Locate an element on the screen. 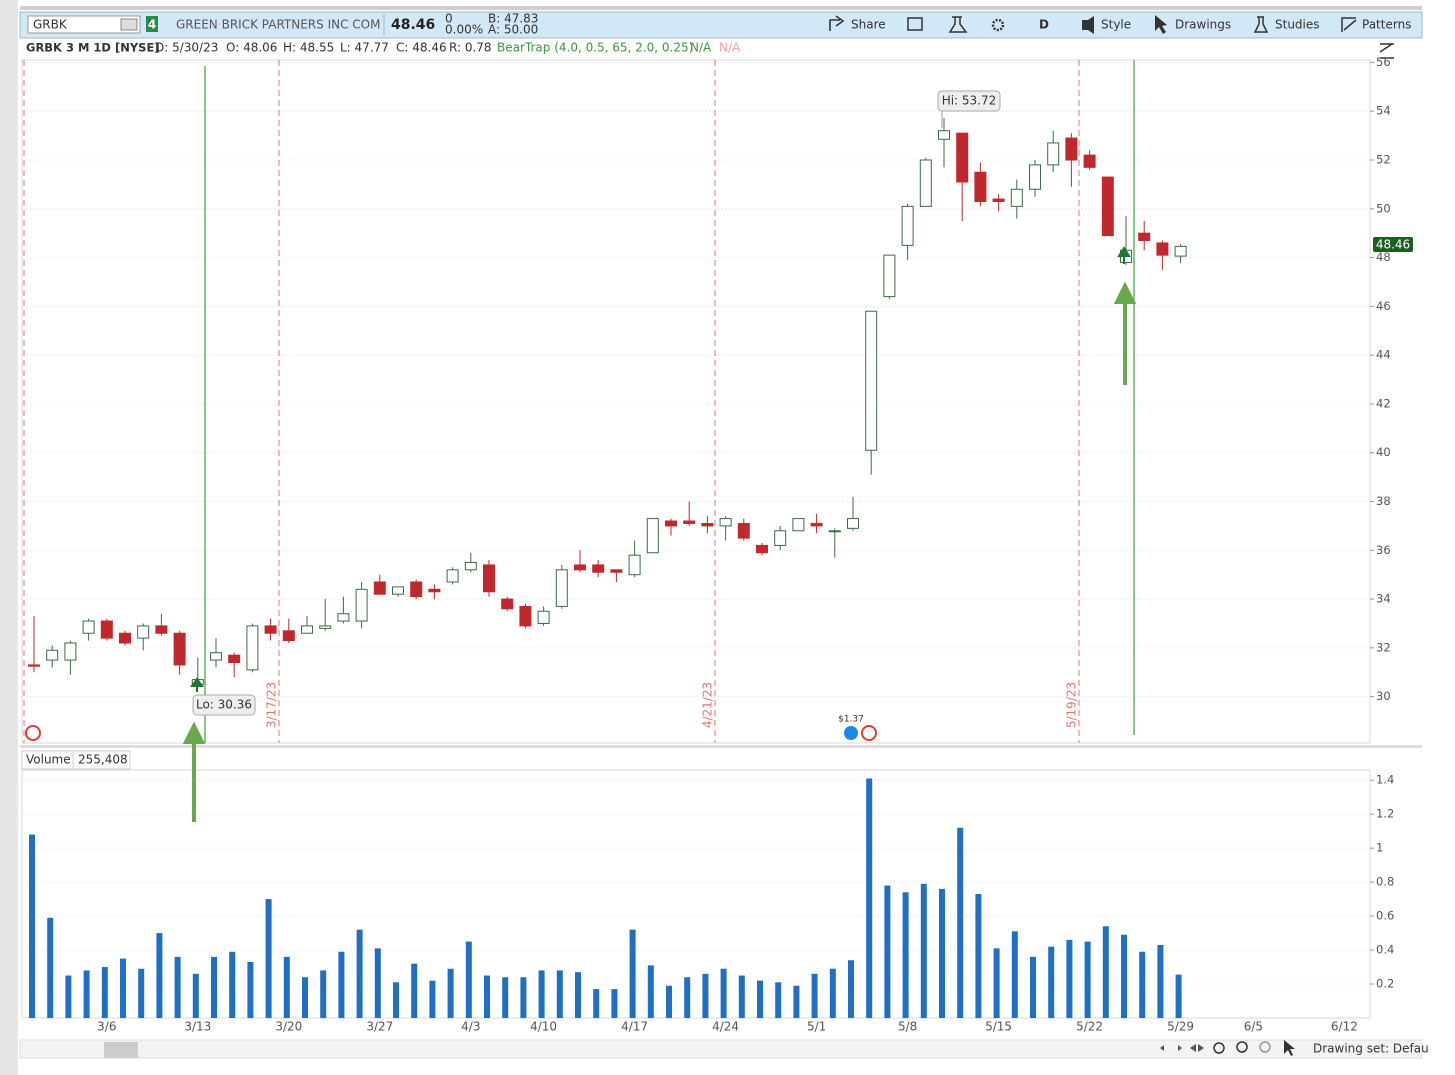 This screenshot has width=1455, height=1075. patterns-icon is located at coordinates (1349, 24).